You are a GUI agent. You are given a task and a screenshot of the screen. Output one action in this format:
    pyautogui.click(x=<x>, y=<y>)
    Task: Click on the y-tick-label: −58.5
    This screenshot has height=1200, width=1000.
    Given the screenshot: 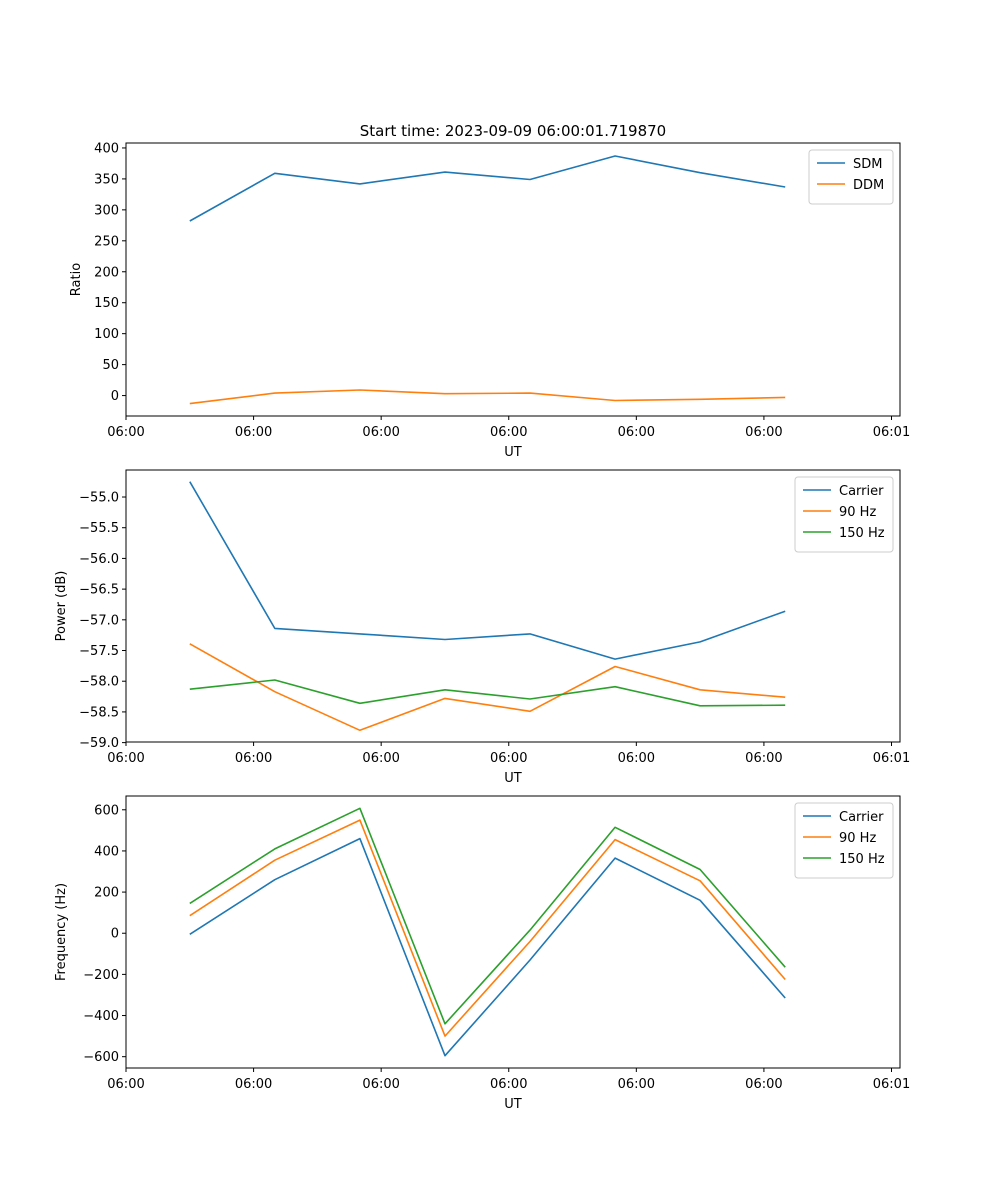 What is the action you would take?
    pyautogui.click(x=99, y=712)
    